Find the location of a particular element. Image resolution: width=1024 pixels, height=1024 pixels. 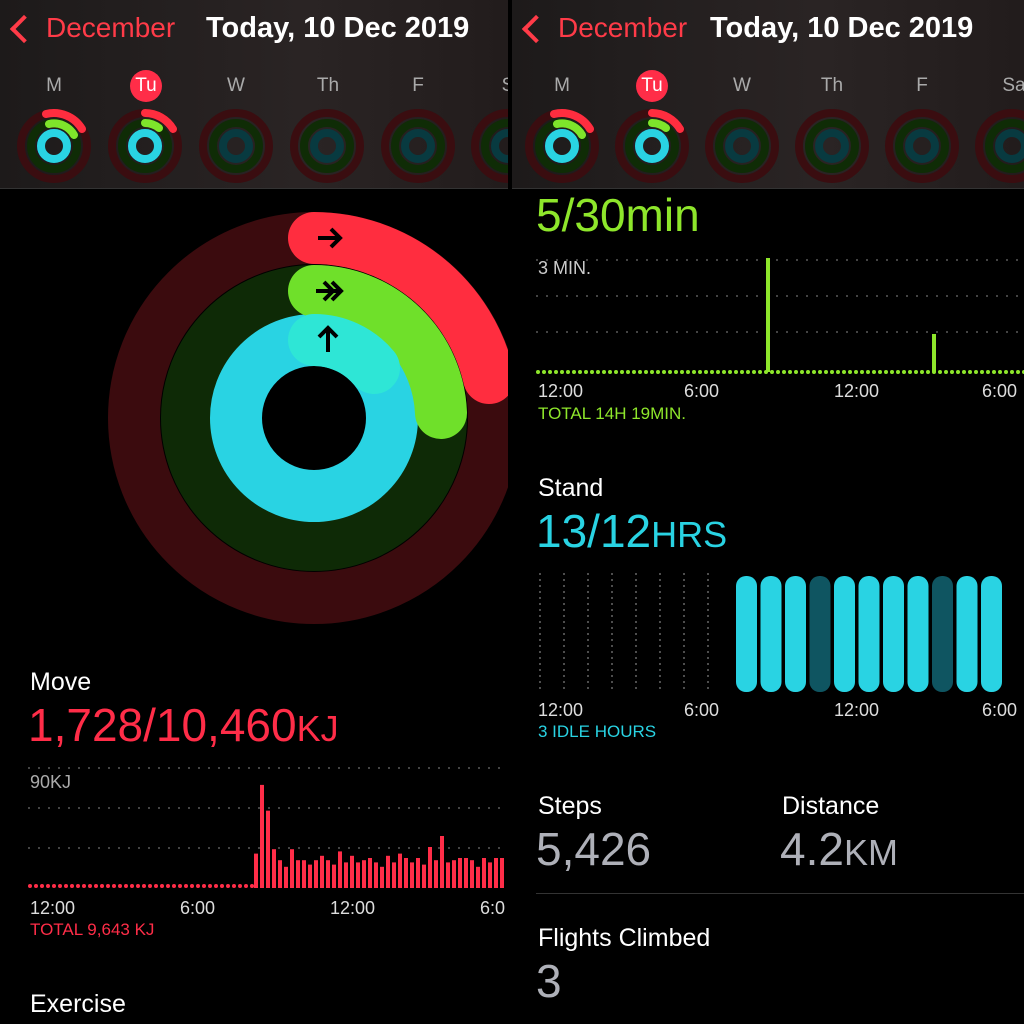

day-sat: Sa is located at coordinates (1013, 85).